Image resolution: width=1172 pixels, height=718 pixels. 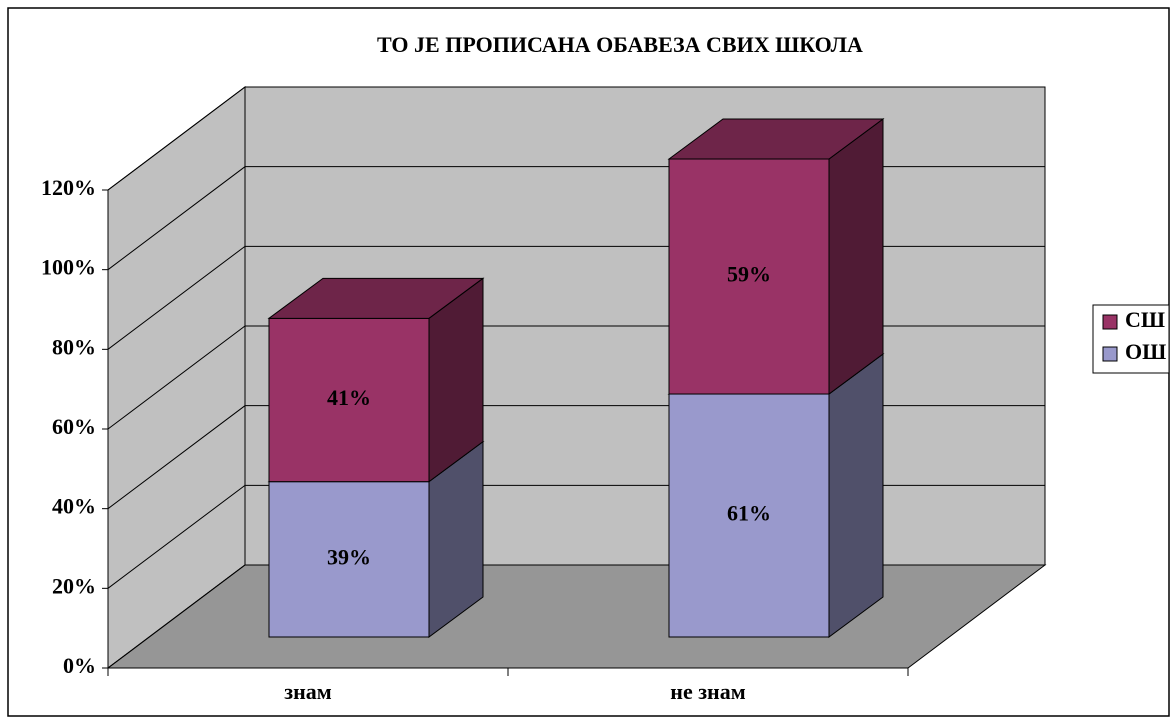 I want to click on y-tick-label: 120%, so click(x=68, y=187).